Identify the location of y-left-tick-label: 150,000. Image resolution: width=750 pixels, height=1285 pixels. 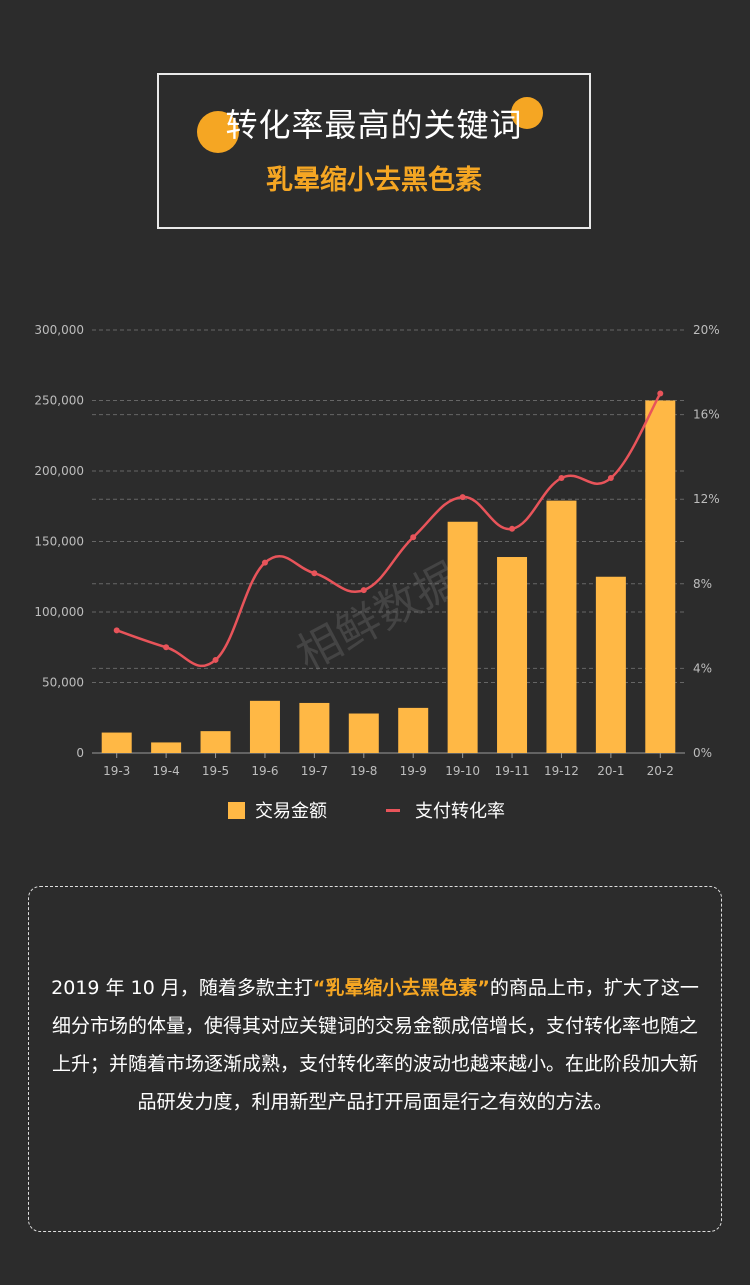
(59, 542).